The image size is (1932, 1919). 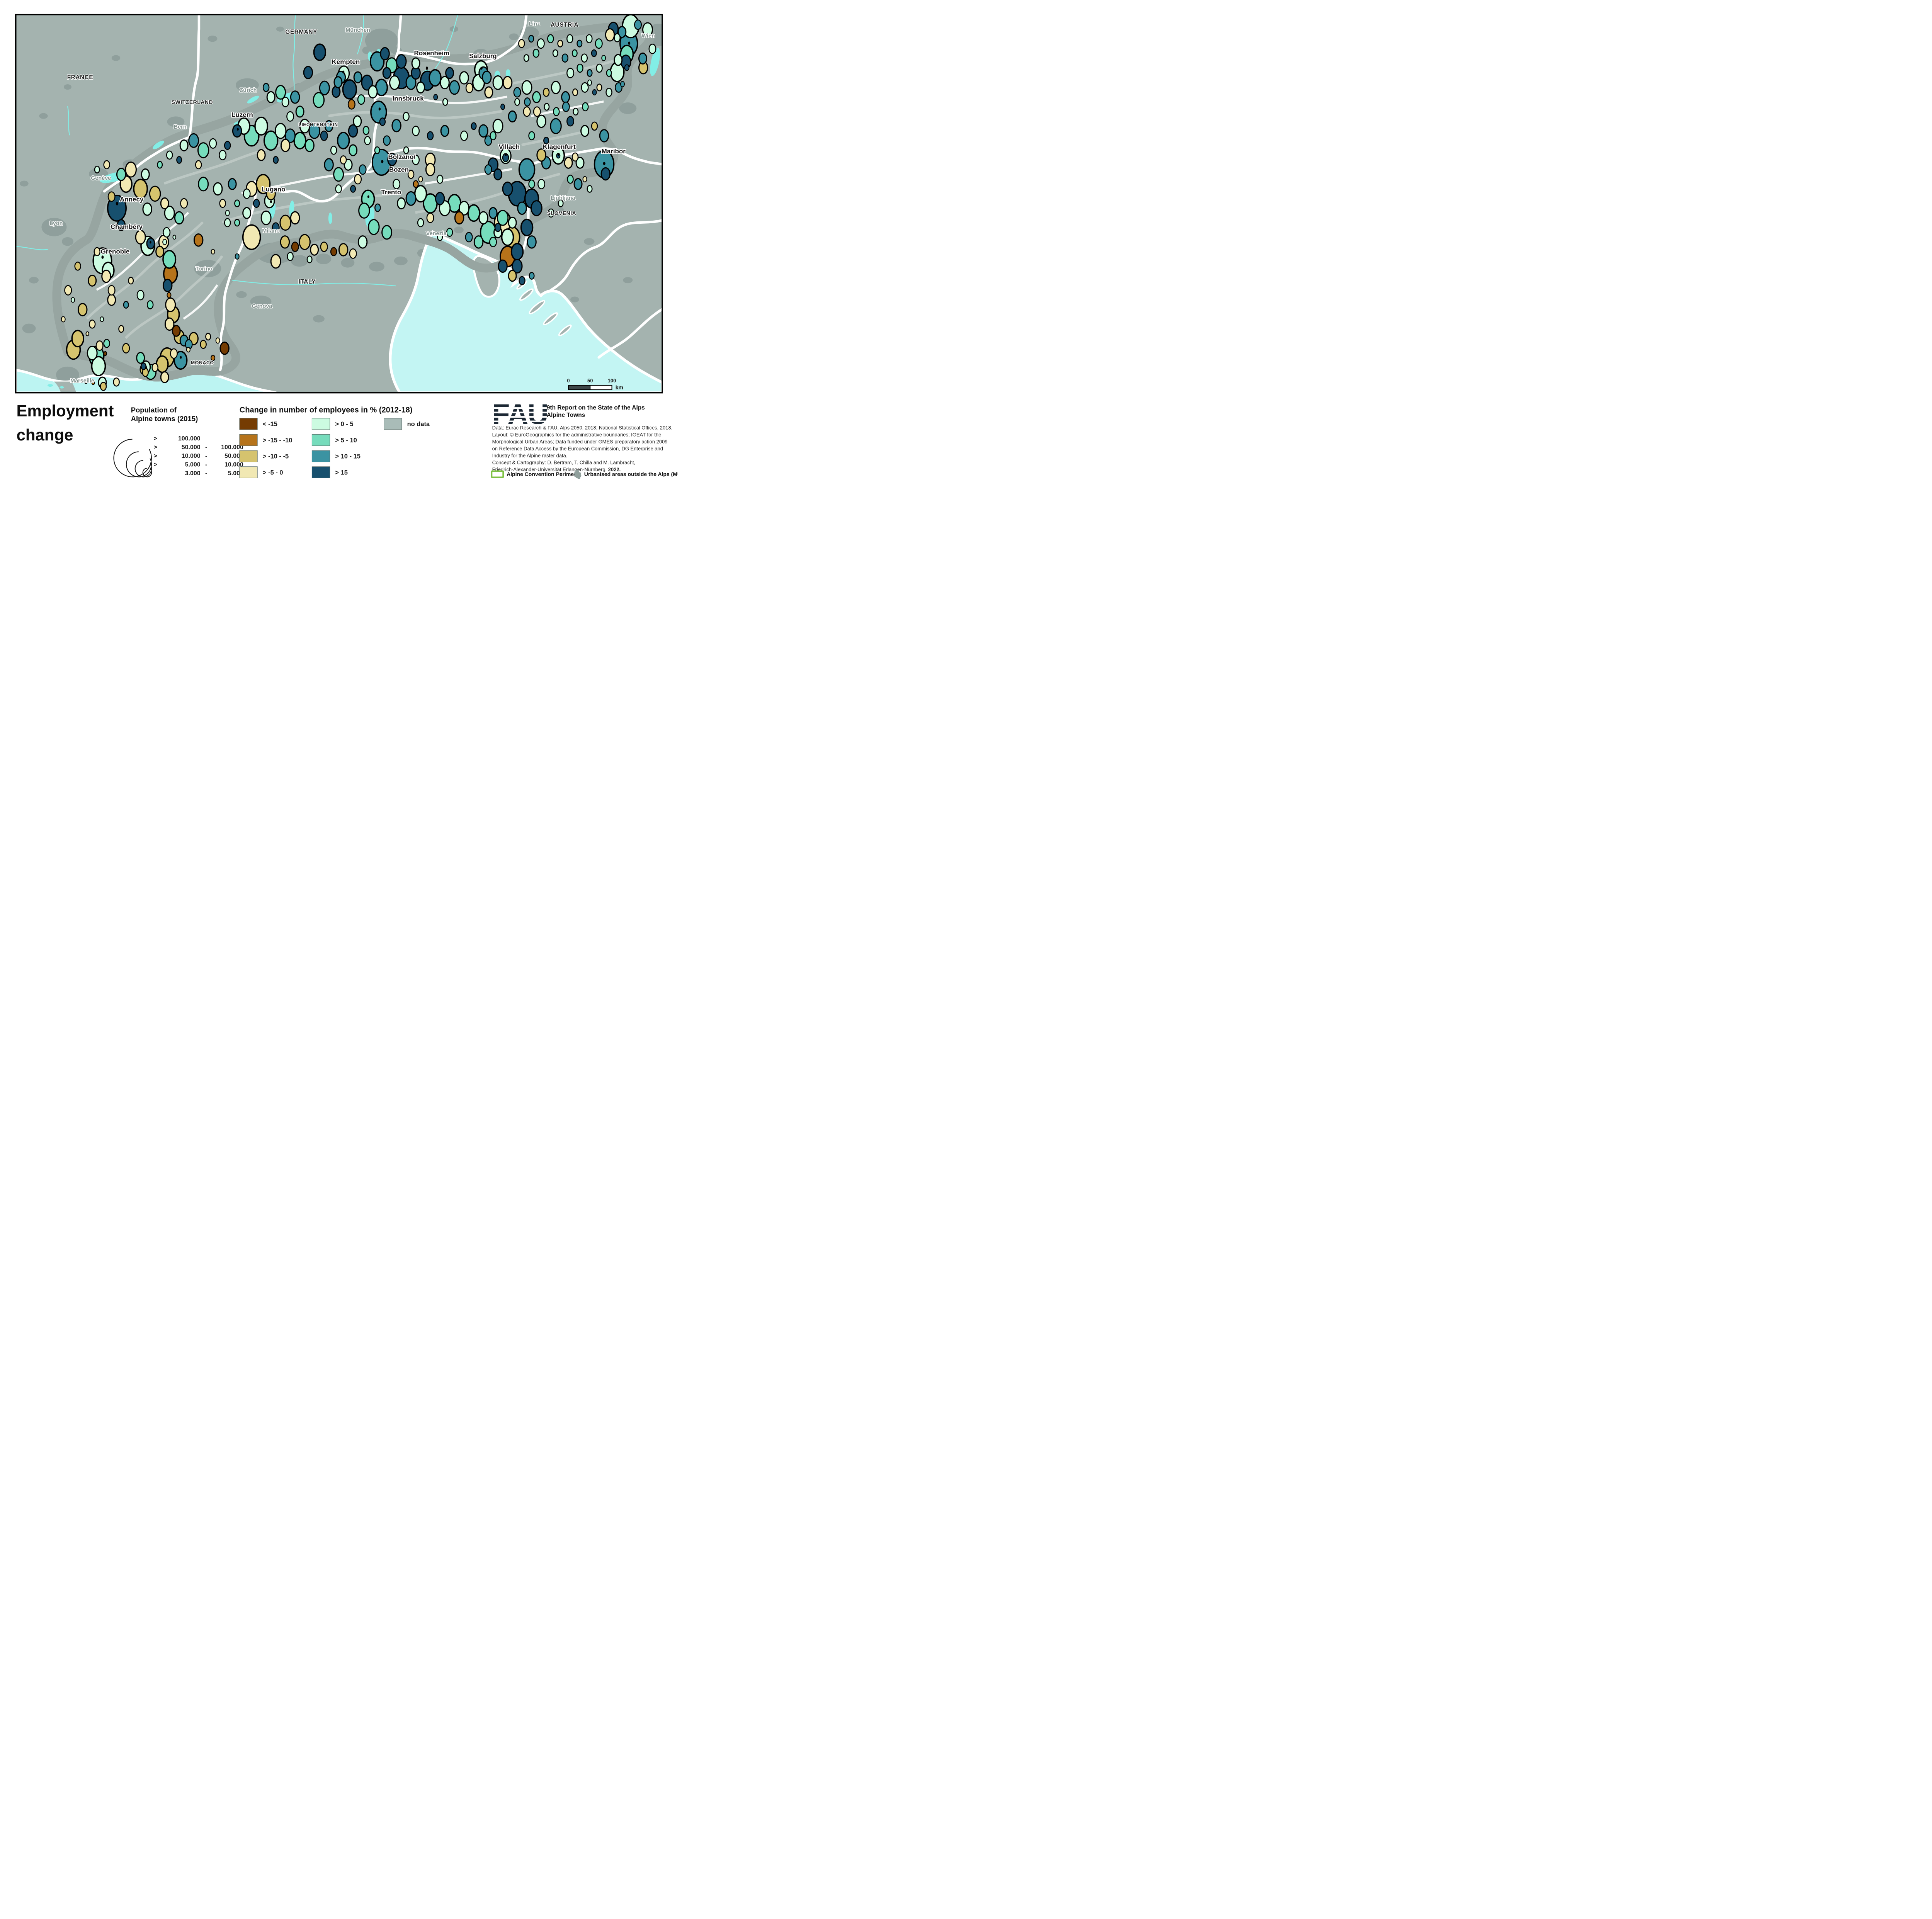 I want to click on town-label: Bozen, so click(x=399, y=169).